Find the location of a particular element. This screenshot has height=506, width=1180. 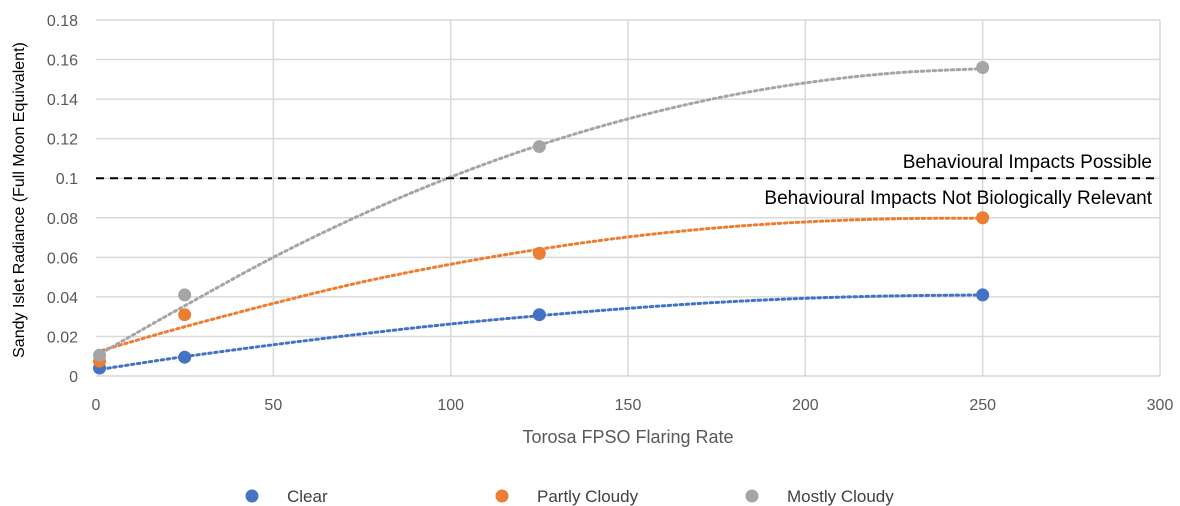

annotation-behavioural-impacts-possible: Behavioural Impacts Possible is located at coordinates (1027, 162).